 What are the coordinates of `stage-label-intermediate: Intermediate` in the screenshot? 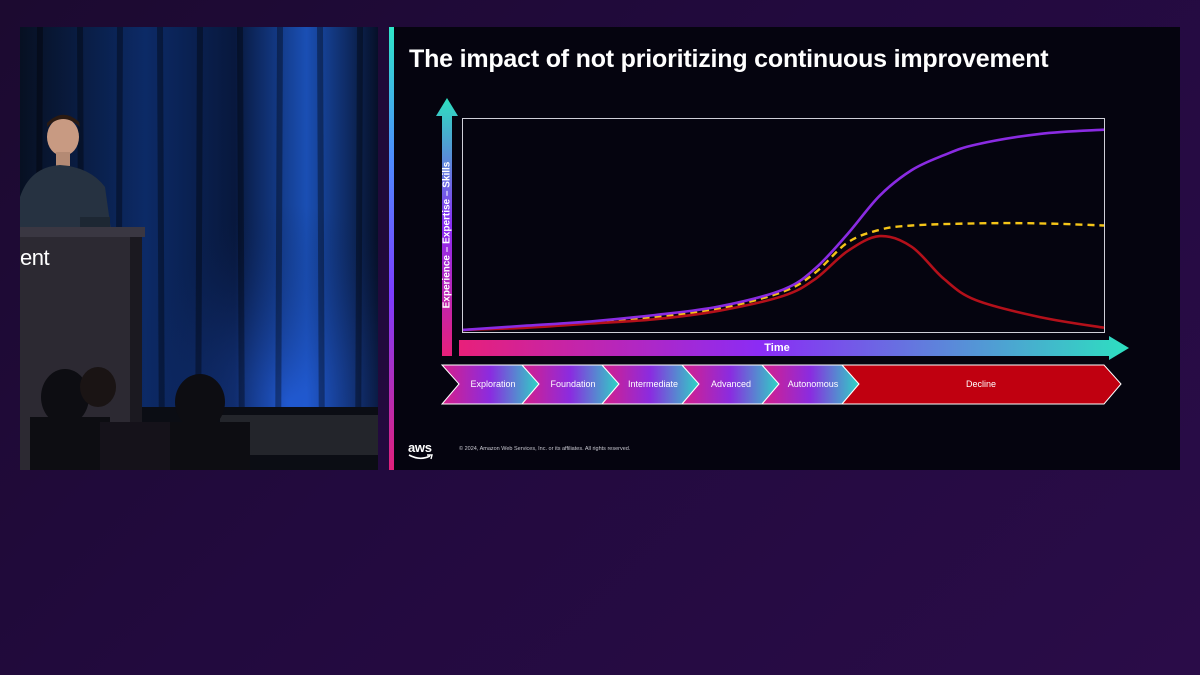 It's located at (653, 384).